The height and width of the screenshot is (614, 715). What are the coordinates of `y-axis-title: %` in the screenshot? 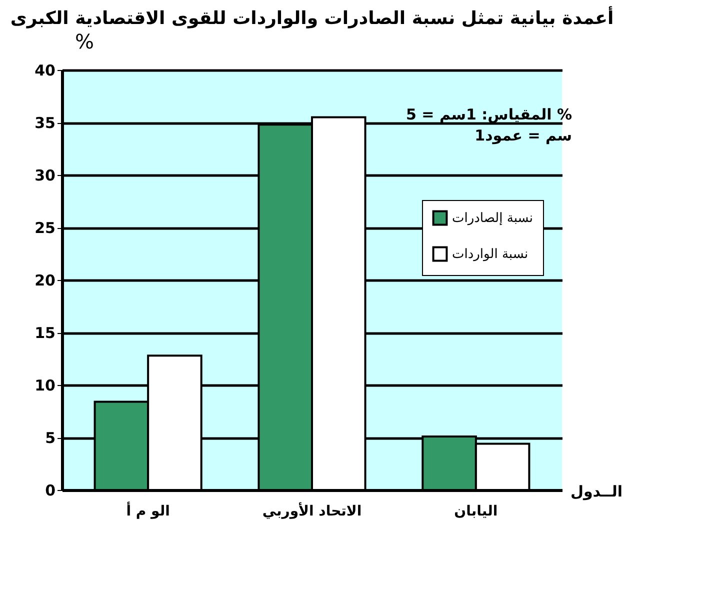 It's located at (84, 42).